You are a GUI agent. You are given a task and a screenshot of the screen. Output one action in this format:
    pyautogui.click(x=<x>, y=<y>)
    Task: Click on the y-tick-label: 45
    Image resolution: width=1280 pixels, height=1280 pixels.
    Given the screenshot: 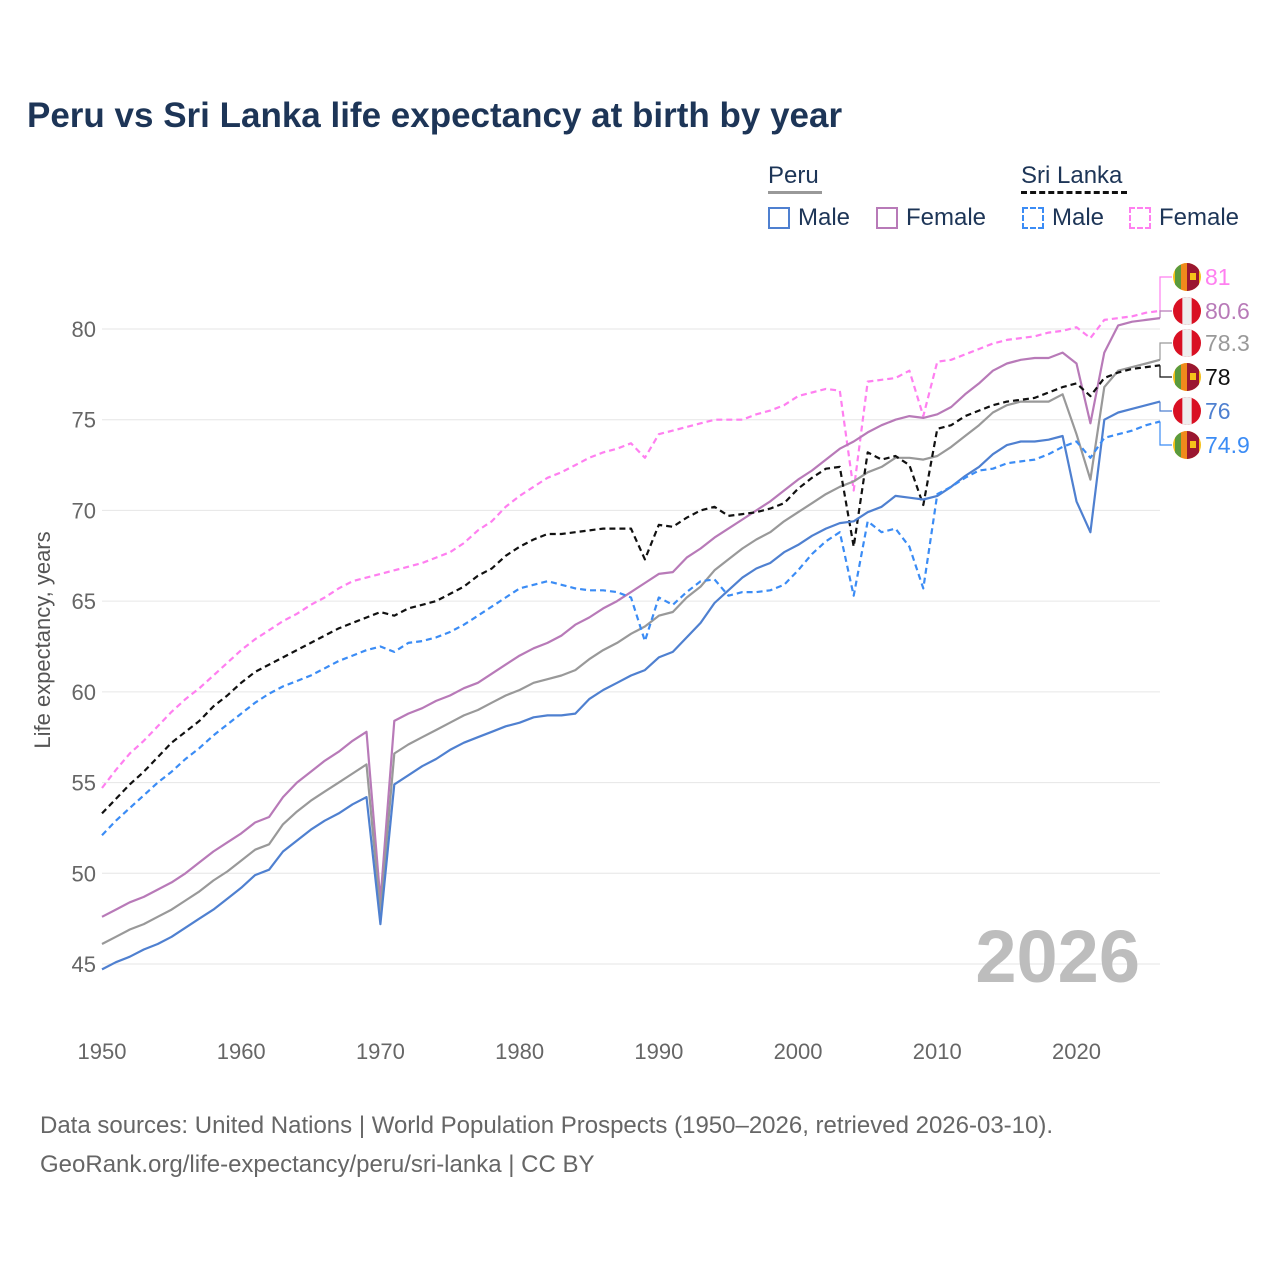 What is the action you would take?
    pyautogui.click(x=84, y=964)
    